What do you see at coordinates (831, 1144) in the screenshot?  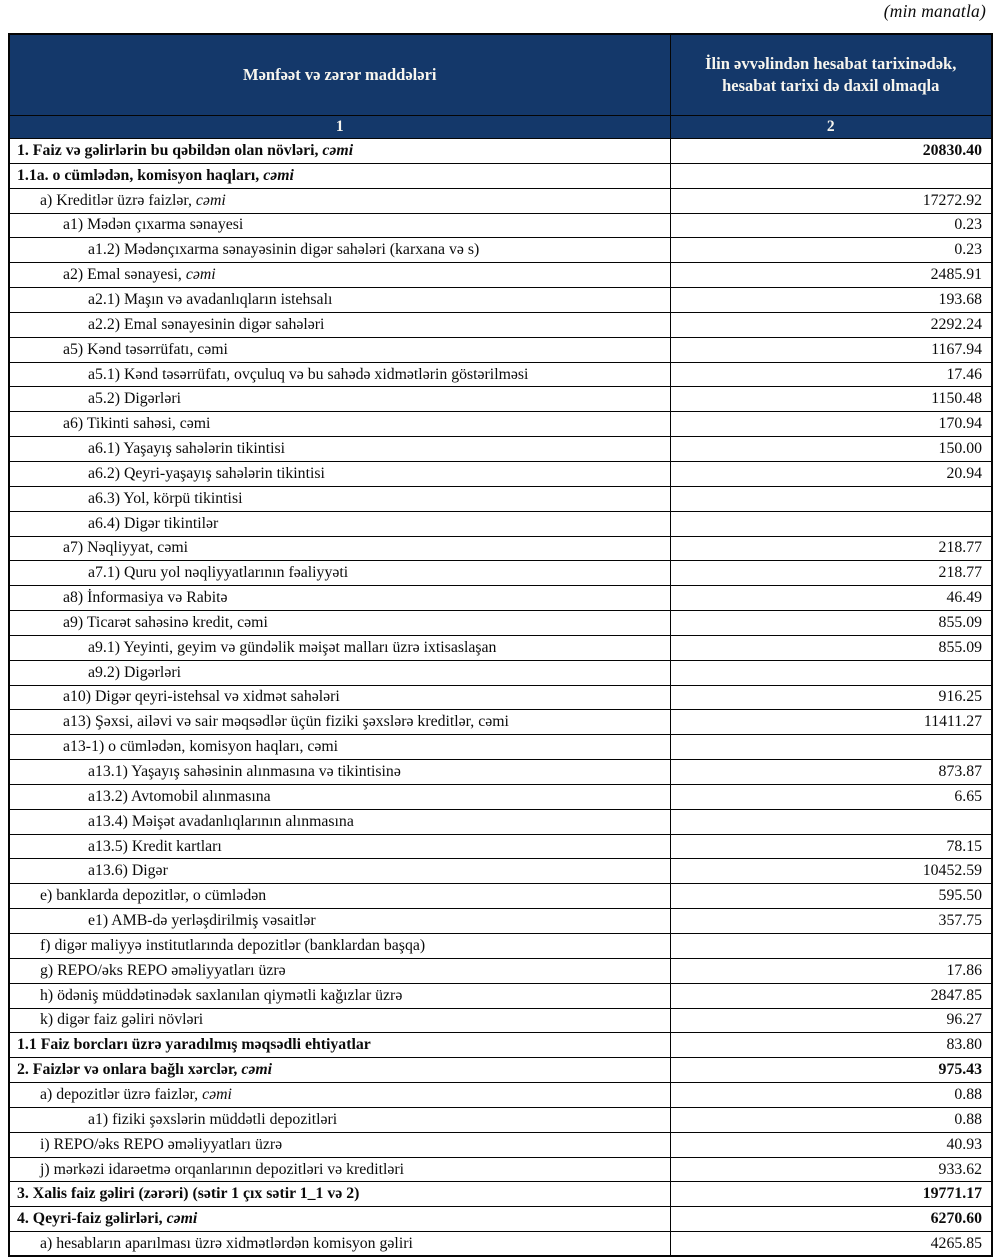 I see `row-value: 40.93` at bounding box center [831, 1144].